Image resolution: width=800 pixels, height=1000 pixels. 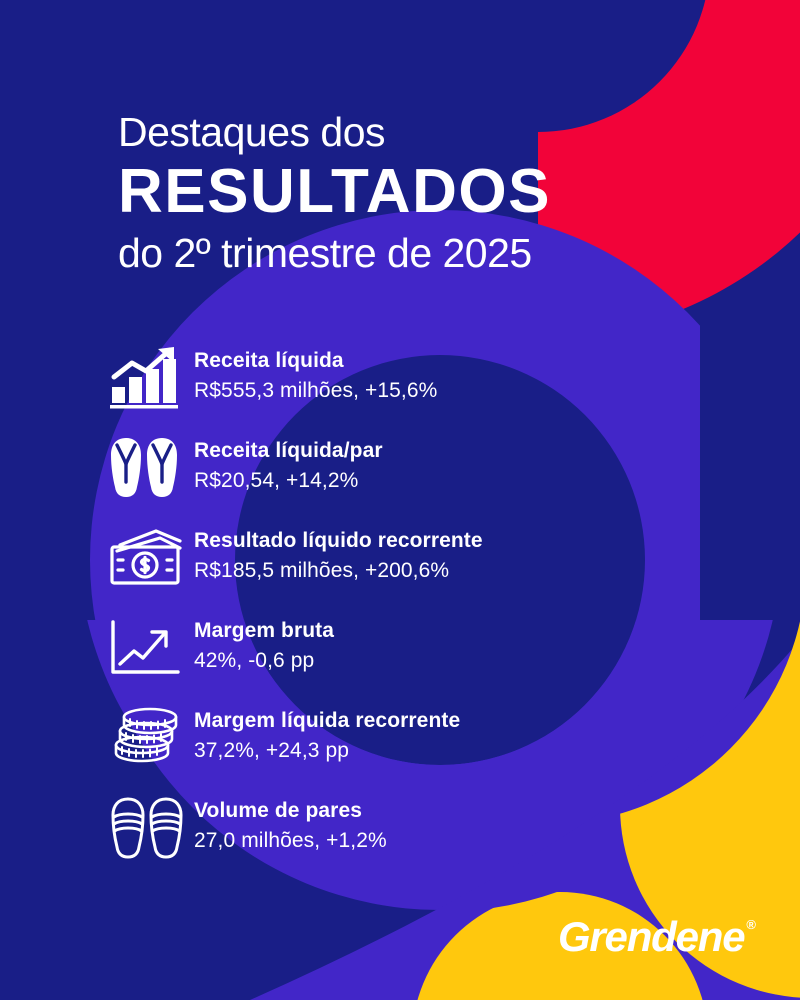 I want to click on metric-label: Margem líquida recorrente, so click(x=327, y=720).